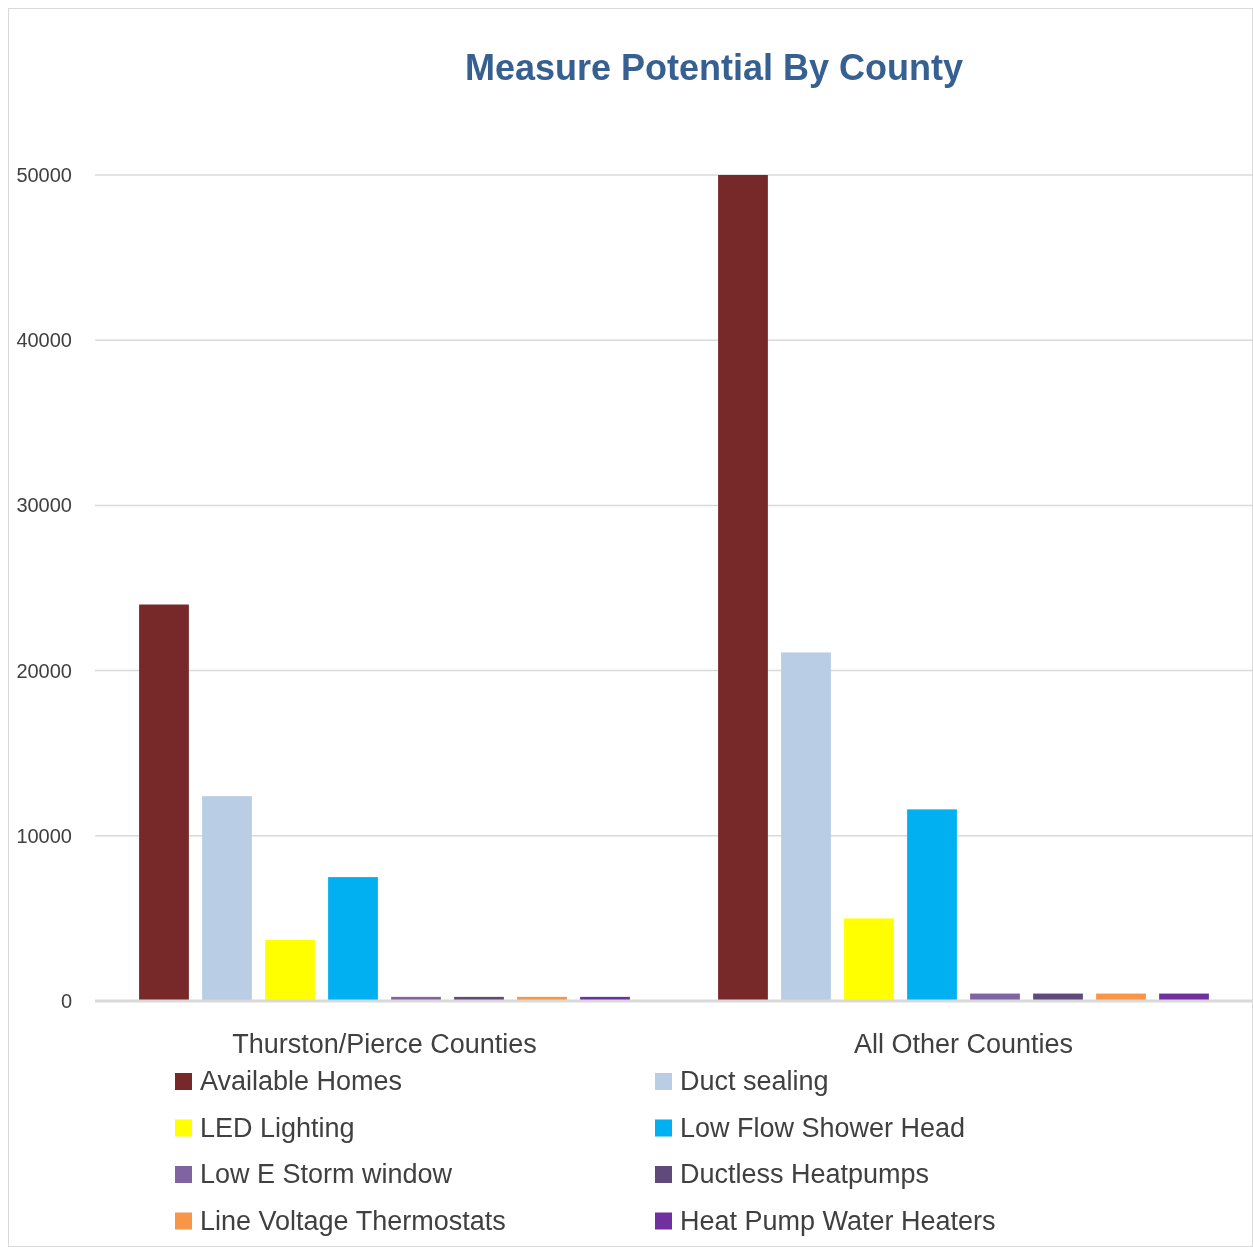 This screenshot has width=1253, height=1247. I want to click on legend-label: Heat Pump Water Heaters, so click(838, 1220).